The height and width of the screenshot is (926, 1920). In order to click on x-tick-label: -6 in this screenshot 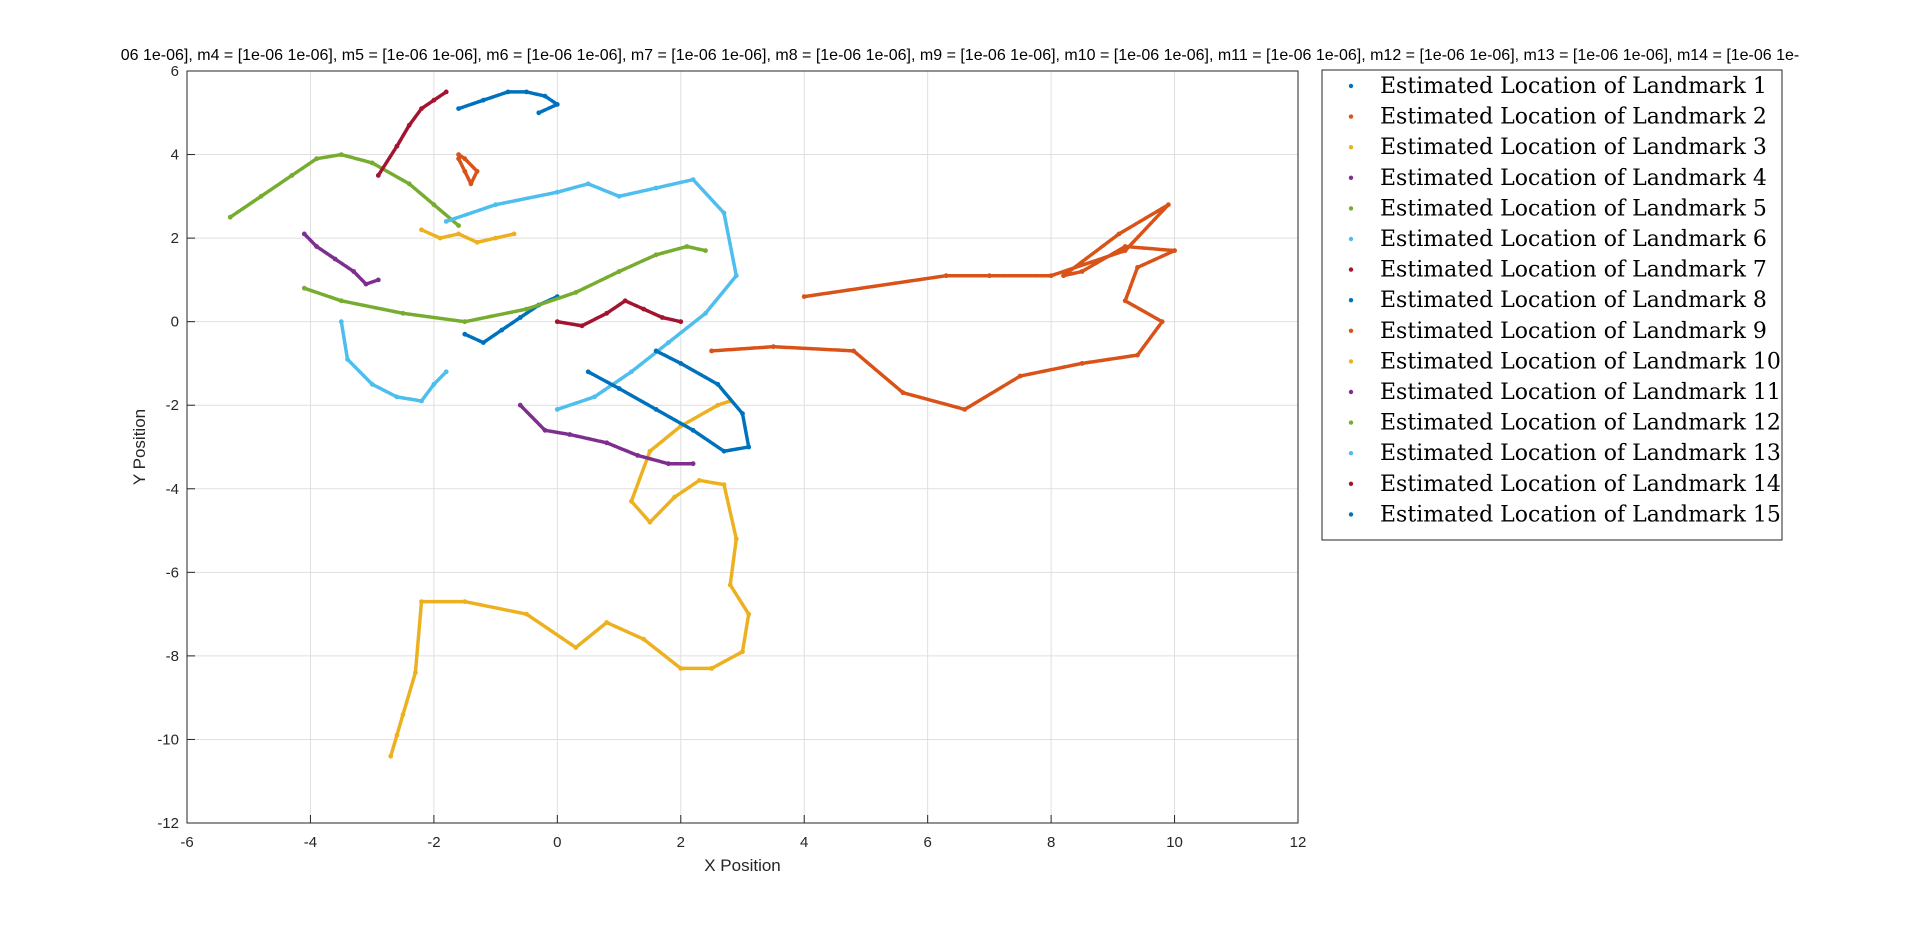, I will do `click(186, 842)`.